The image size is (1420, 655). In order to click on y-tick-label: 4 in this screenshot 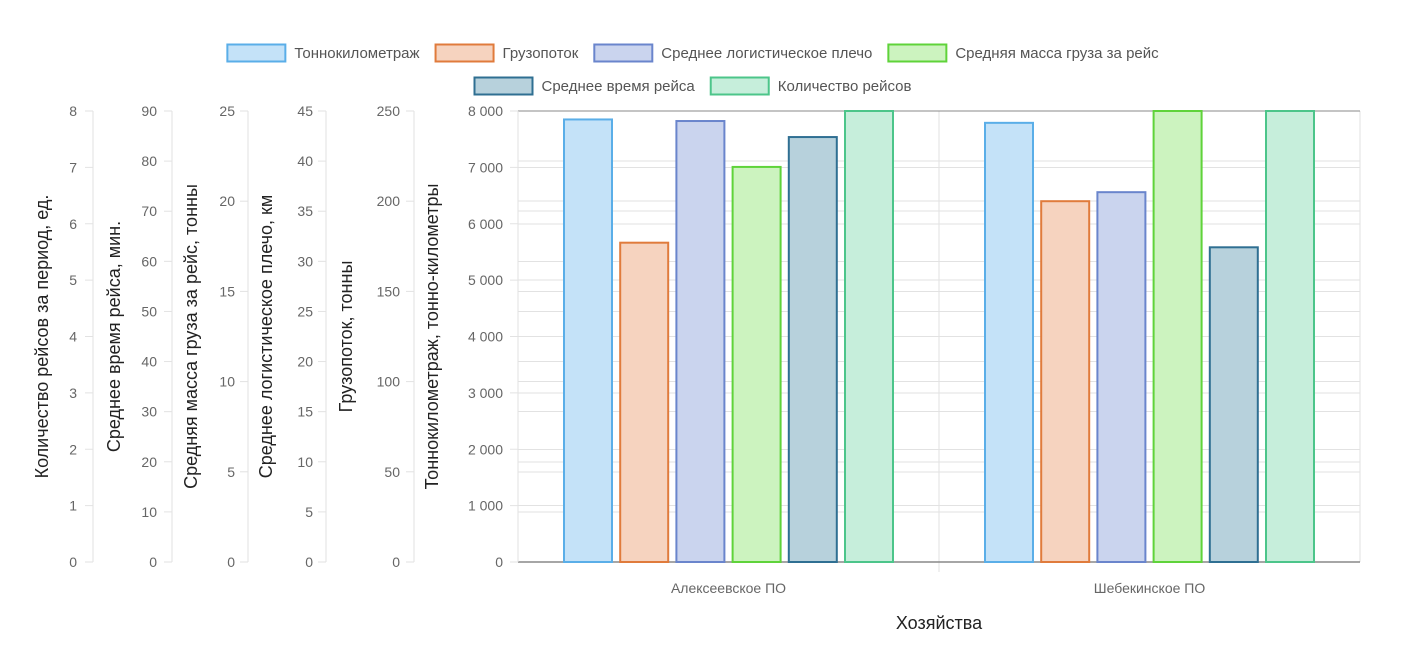, I will do `click(73, 337)`.